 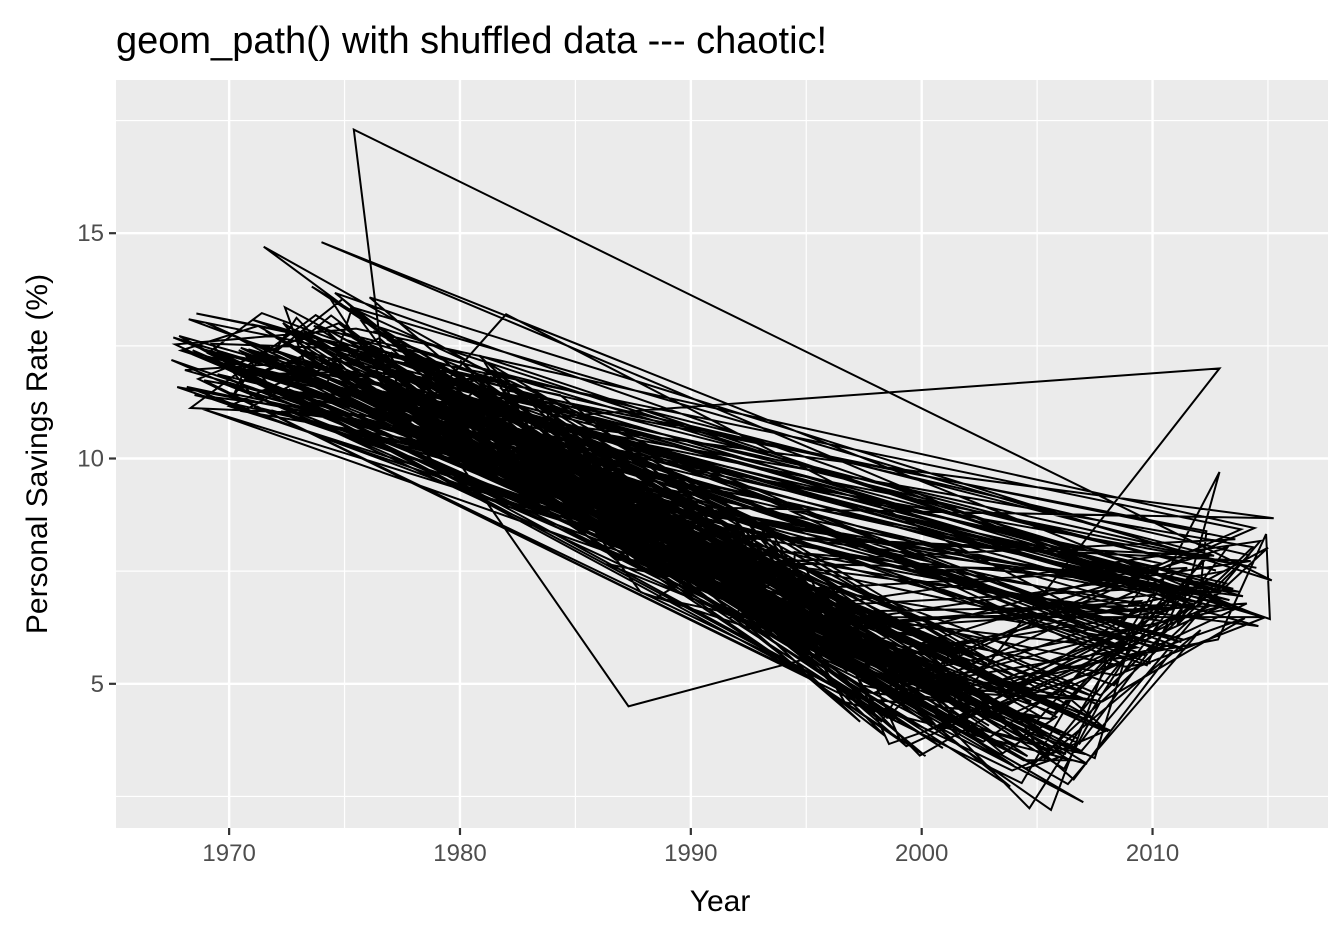 What do you see at coordinates (690, 853) in the screenshot?
I see `x-tick-label: 1990` at bounding box center [690, 853].